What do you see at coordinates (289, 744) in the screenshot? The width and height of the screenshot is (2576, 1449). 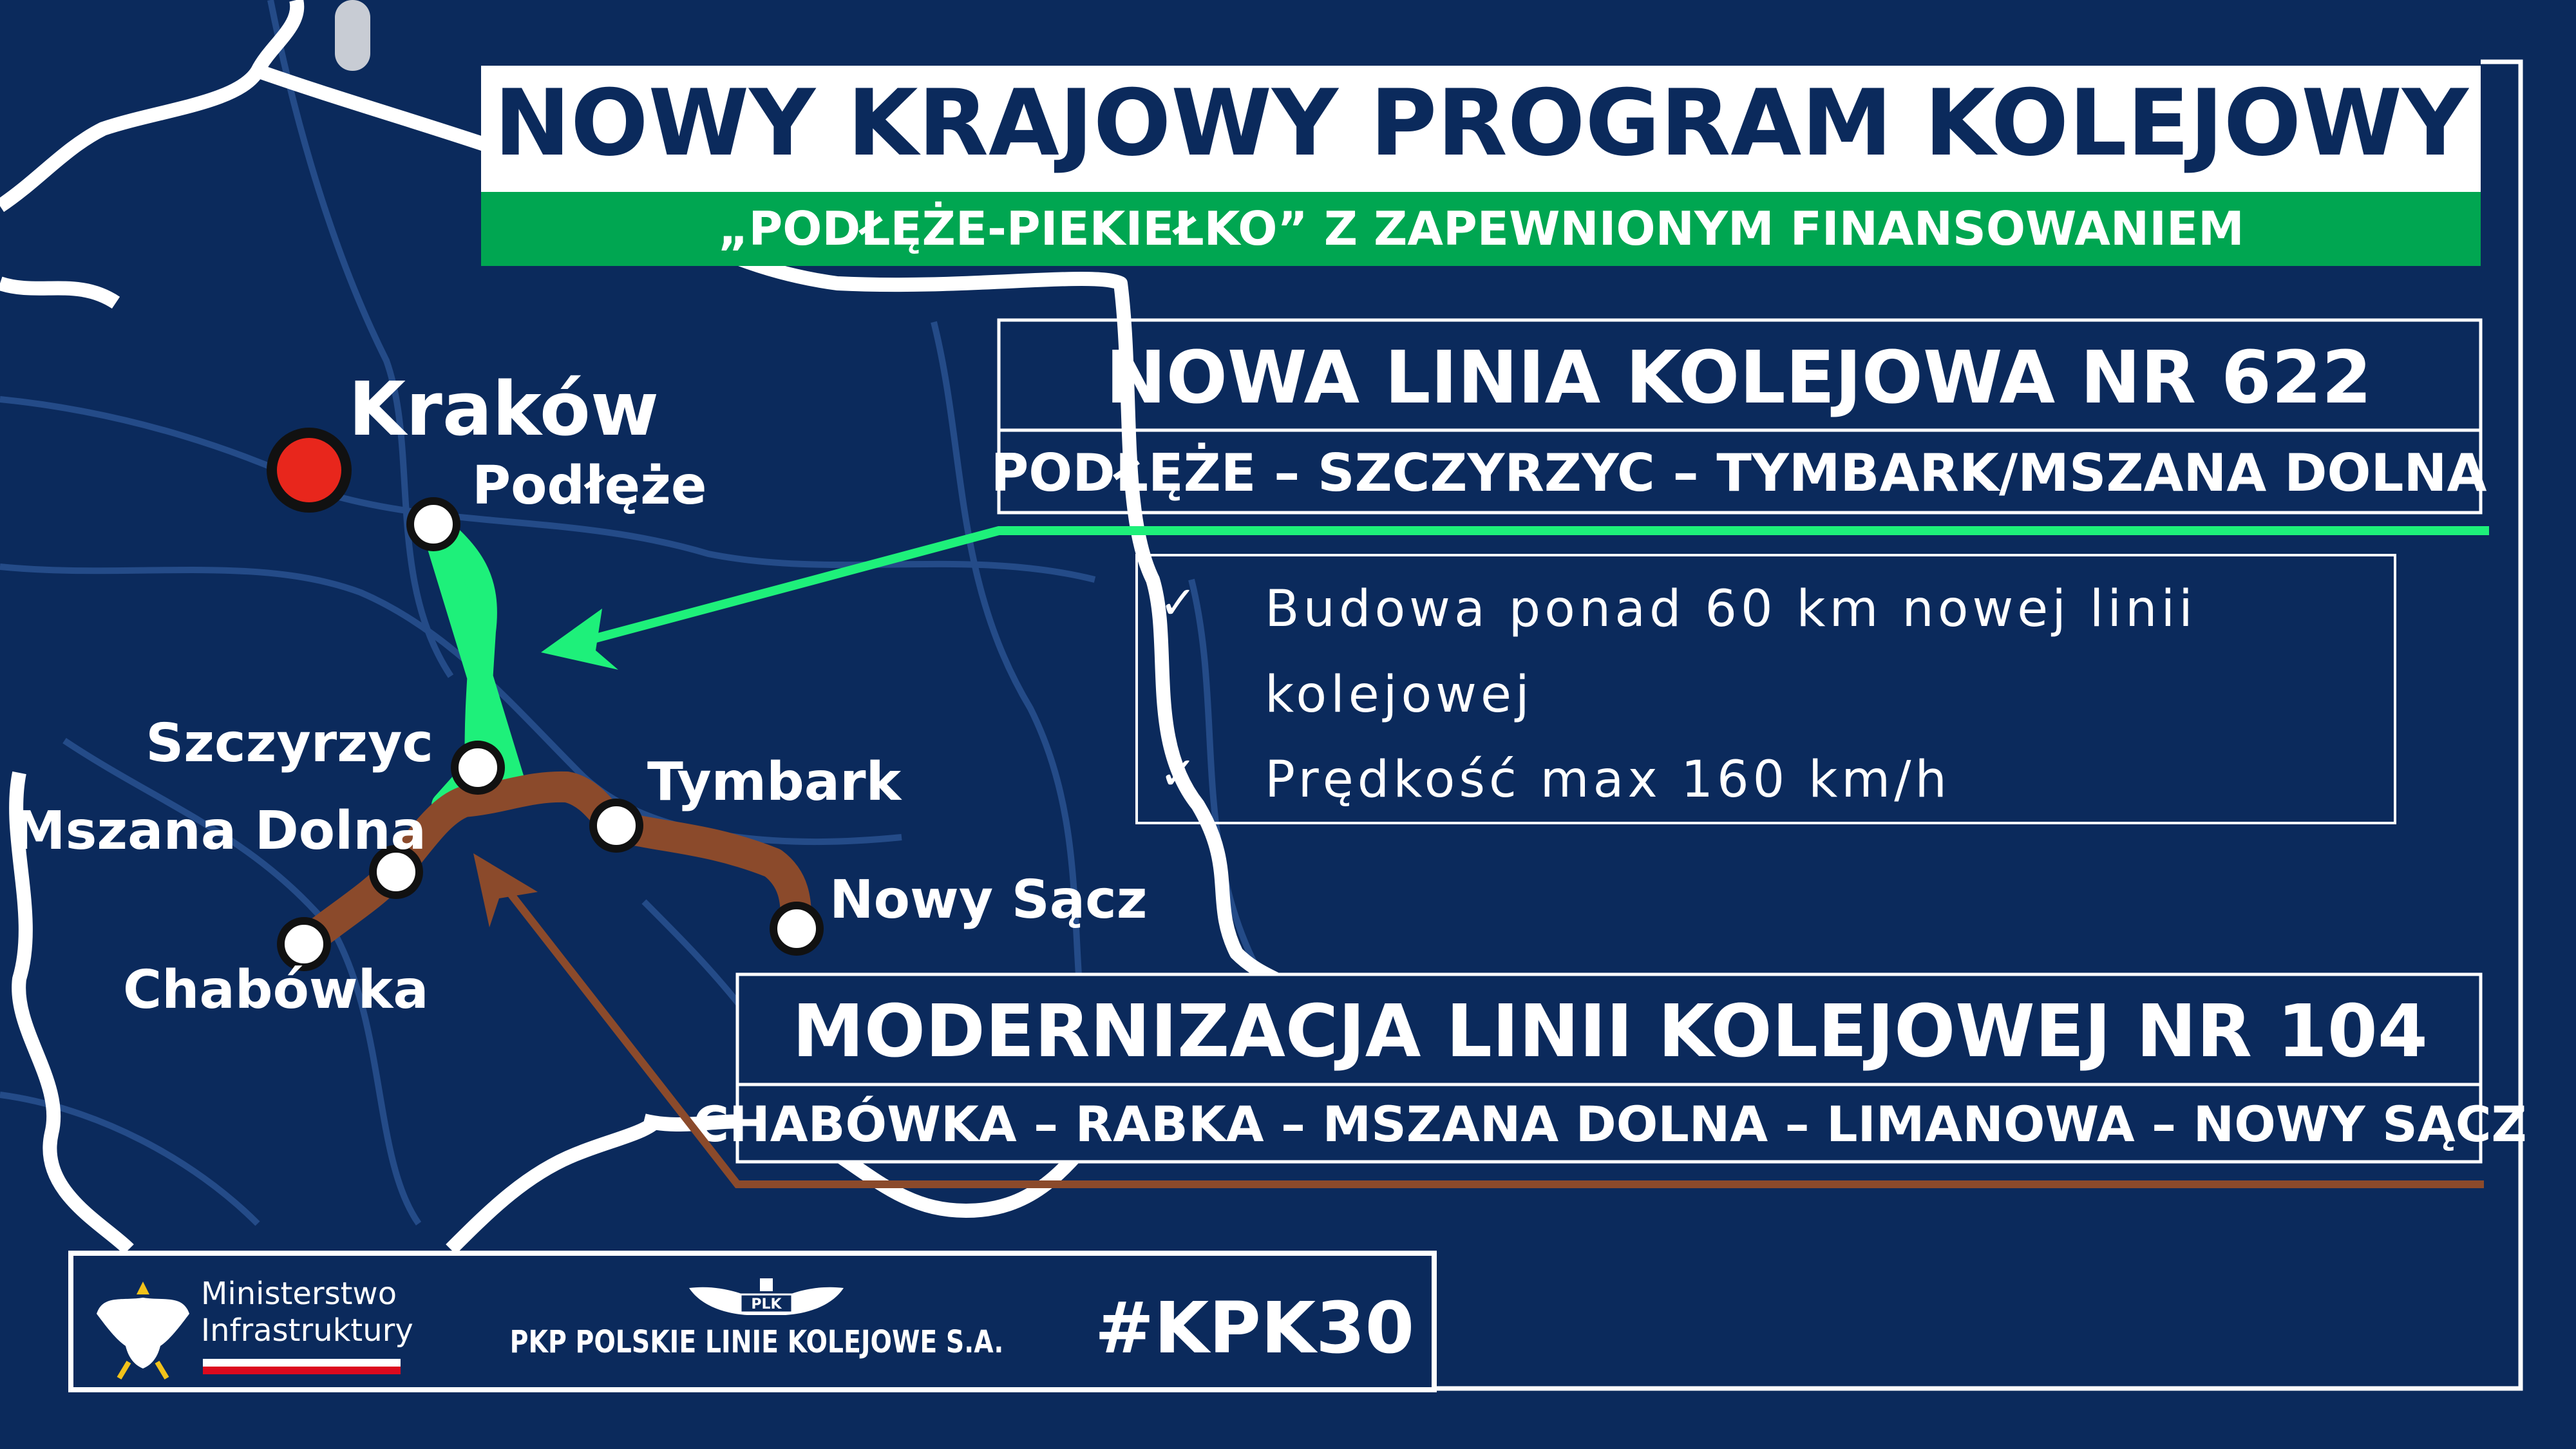 I see `city-label-szczyrzyc: Szczyrzyc` at bounding box center [289, 744].